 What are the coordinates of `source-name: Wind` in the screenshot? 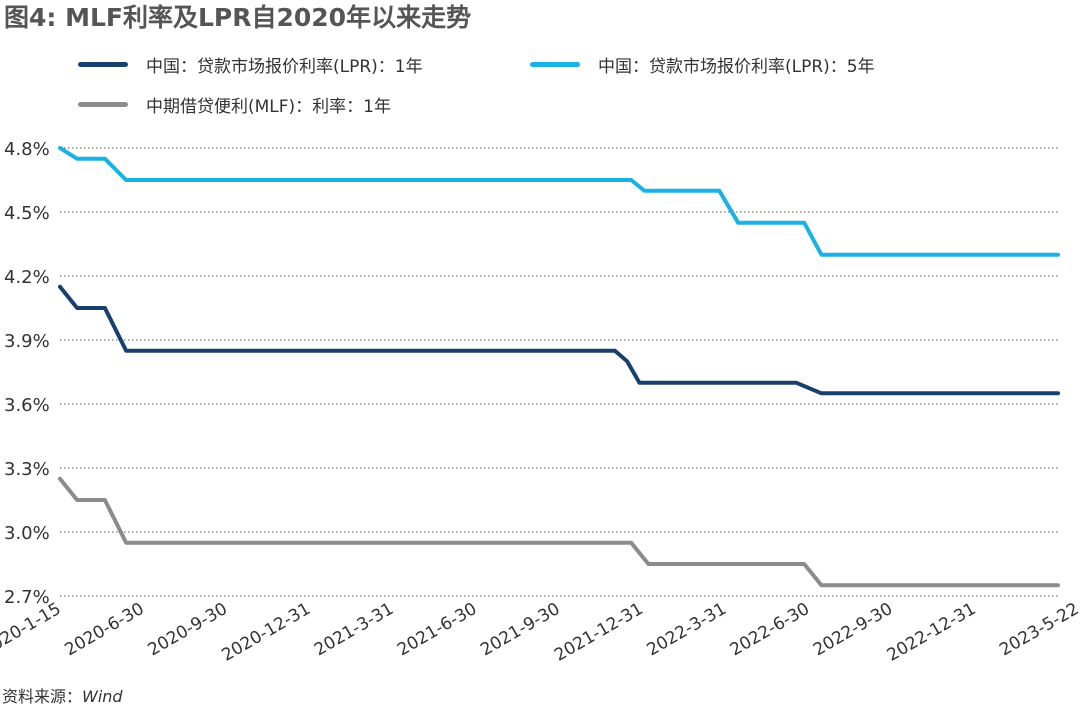 It's located at (102, 696).